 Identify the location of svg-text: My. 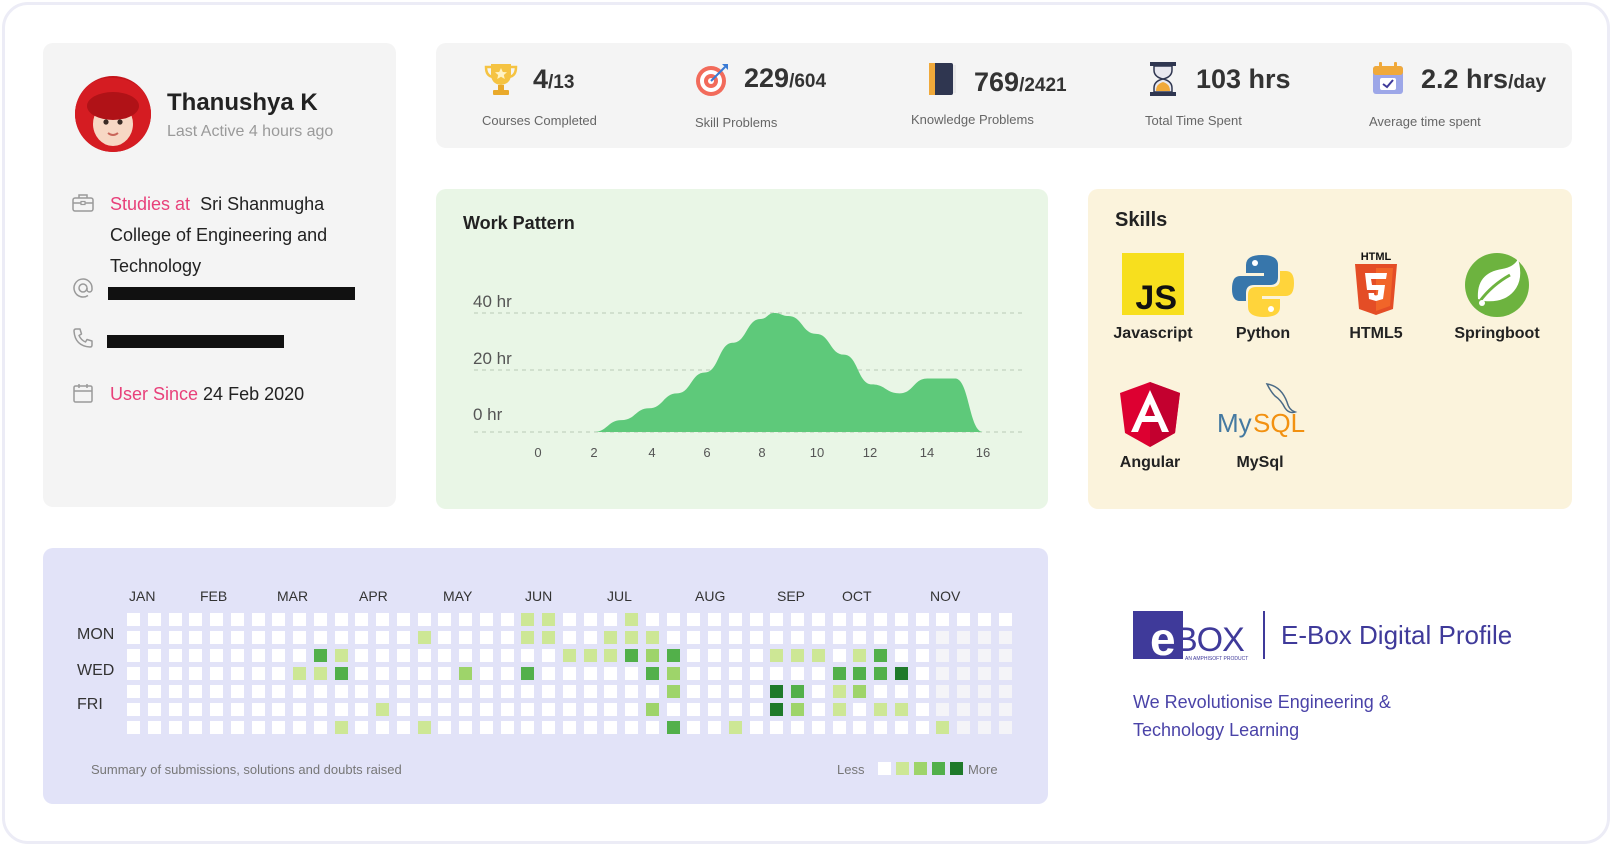
(1234, 423).